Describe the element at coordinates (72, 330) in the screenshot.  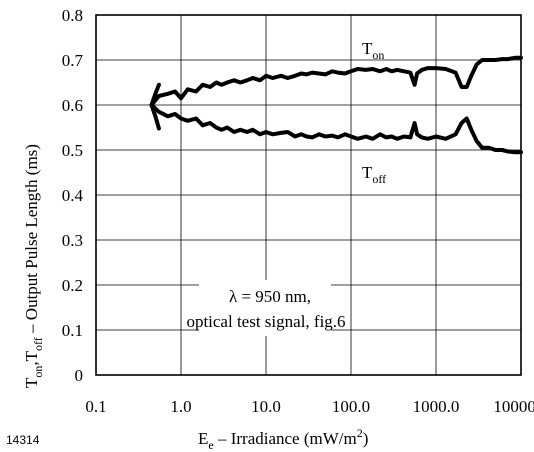
I see `y-tick-label: 0.1` at that location.